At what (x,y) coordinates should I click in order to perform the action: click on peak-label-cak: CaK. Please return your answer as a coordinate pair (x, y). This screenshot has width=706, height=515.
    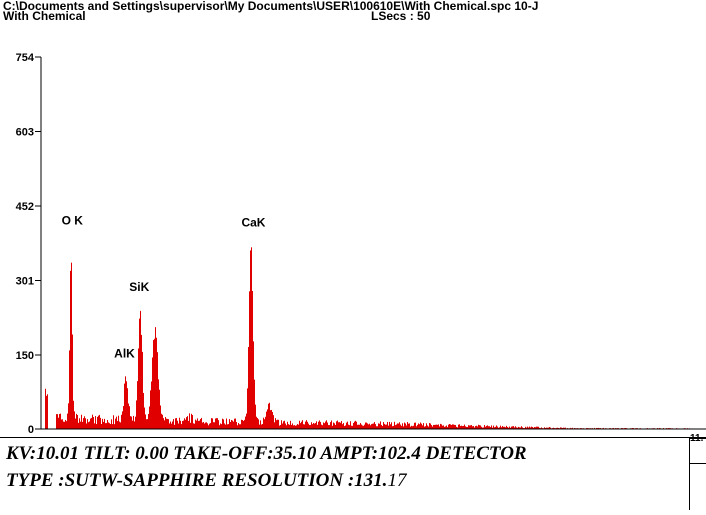
    Looking at the image, I should click on (253, 223).